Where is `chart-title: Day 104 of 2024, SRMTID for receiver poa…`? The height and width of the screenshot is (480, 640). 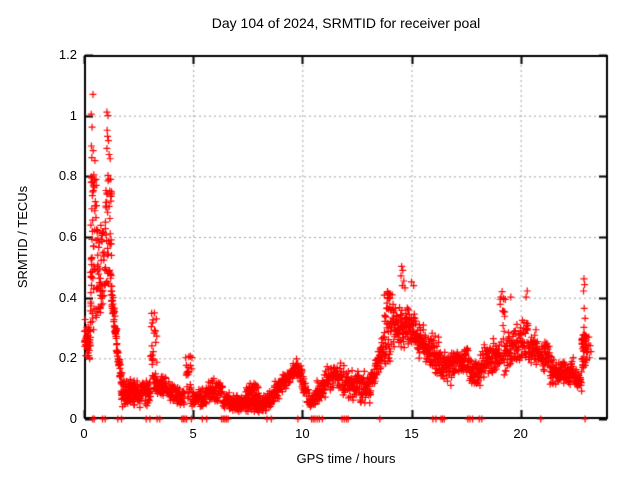
chart-title: Day 104 of 2024, SRMTID for receiver poa… is located at coordinates (346, 23).